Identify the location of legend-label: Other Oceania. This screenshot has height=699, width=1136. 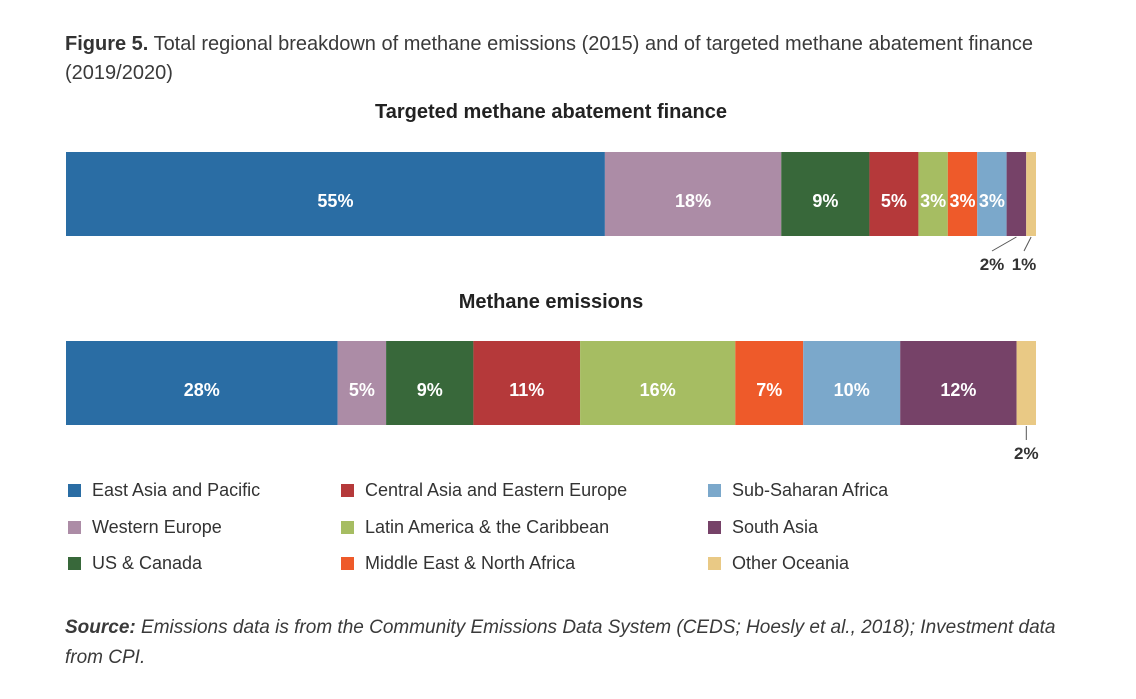
(791, 563).